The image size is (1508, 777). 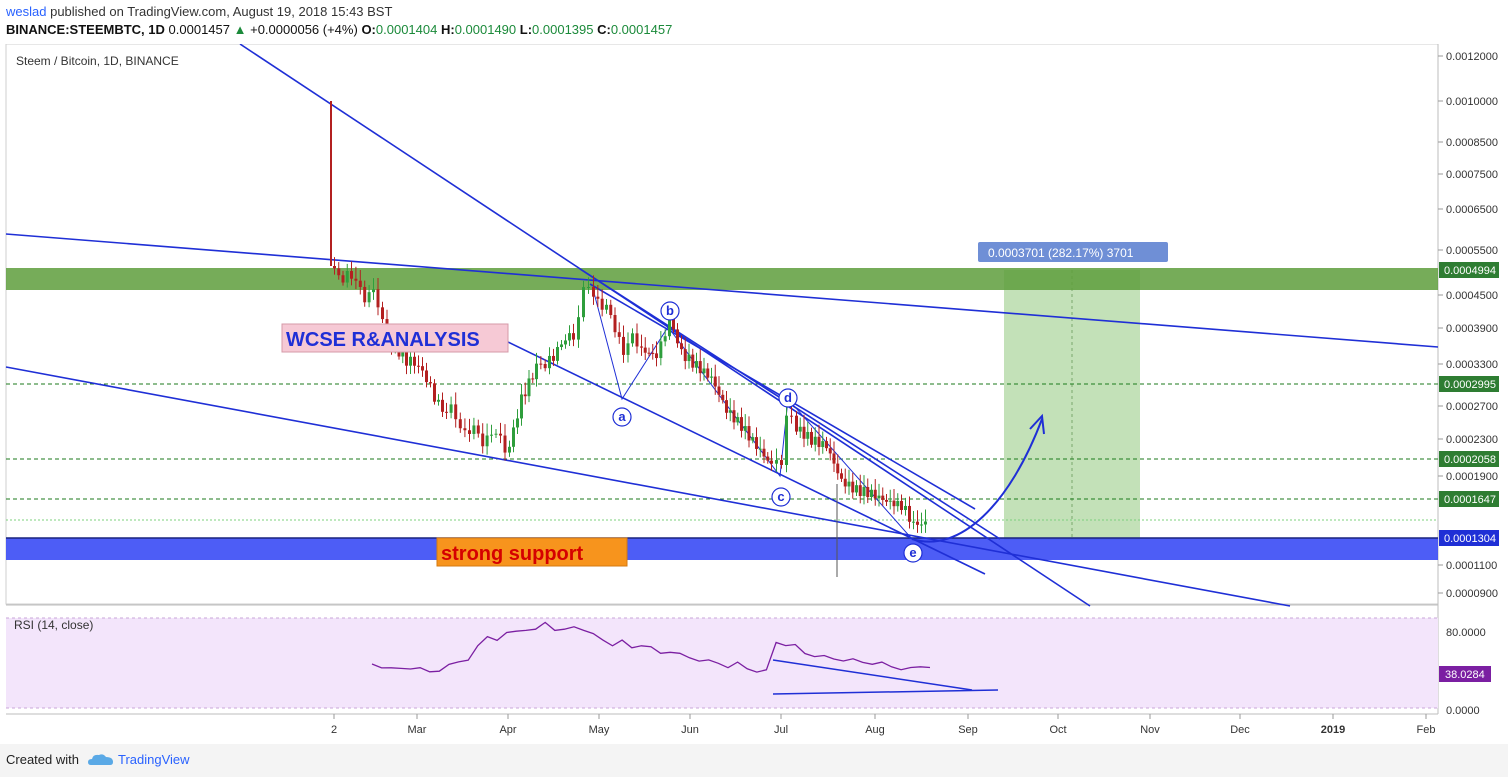 I want to click on rsi-series, so click(x=651, y=647).